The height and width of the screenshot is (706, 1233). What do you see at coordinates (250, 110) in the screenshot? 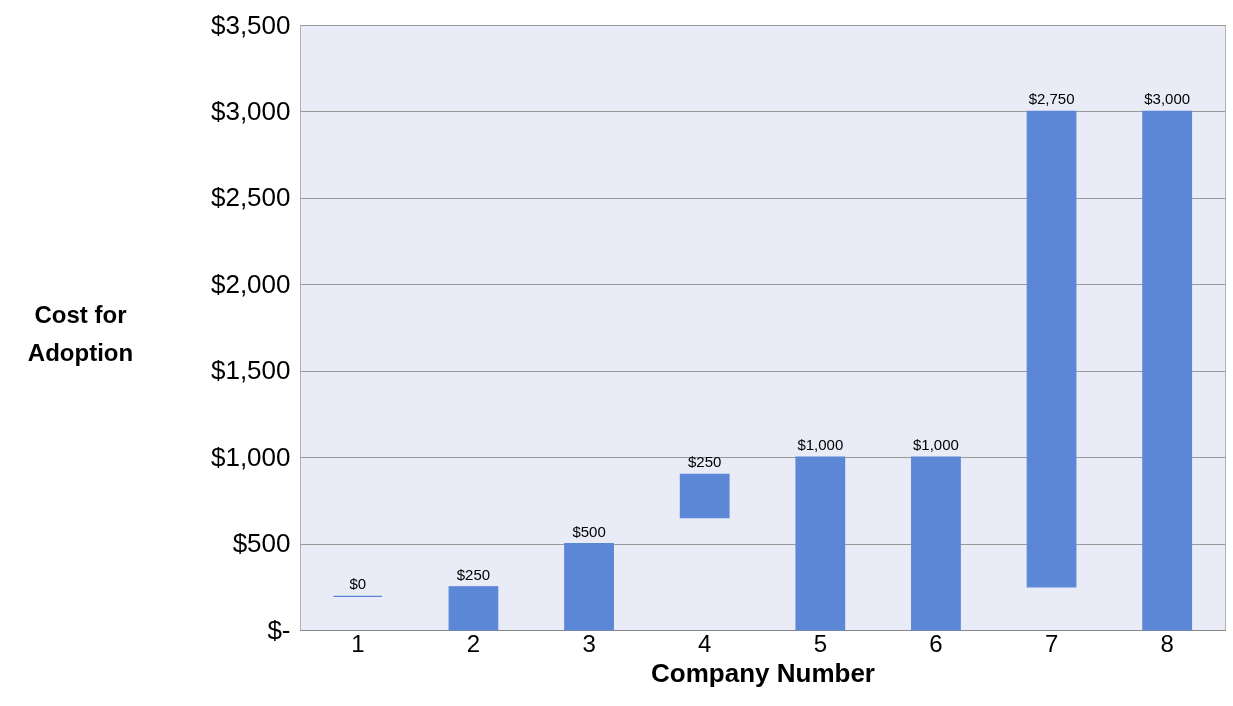
I see `y-tick-label: $3,000` at bounding box center [250, 110].